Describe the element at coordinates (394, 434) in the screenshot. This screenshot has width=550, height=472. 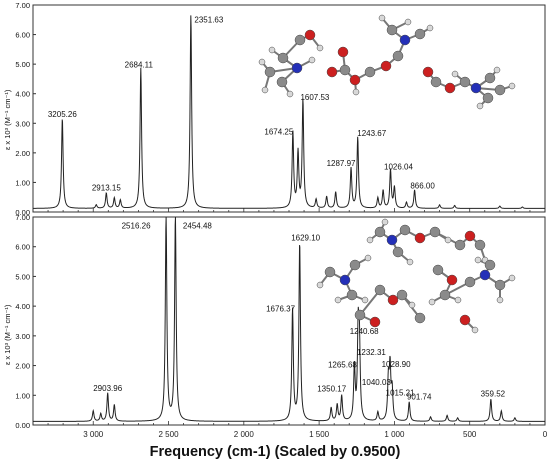
I see `x-tick-label: 1 000` at that location.